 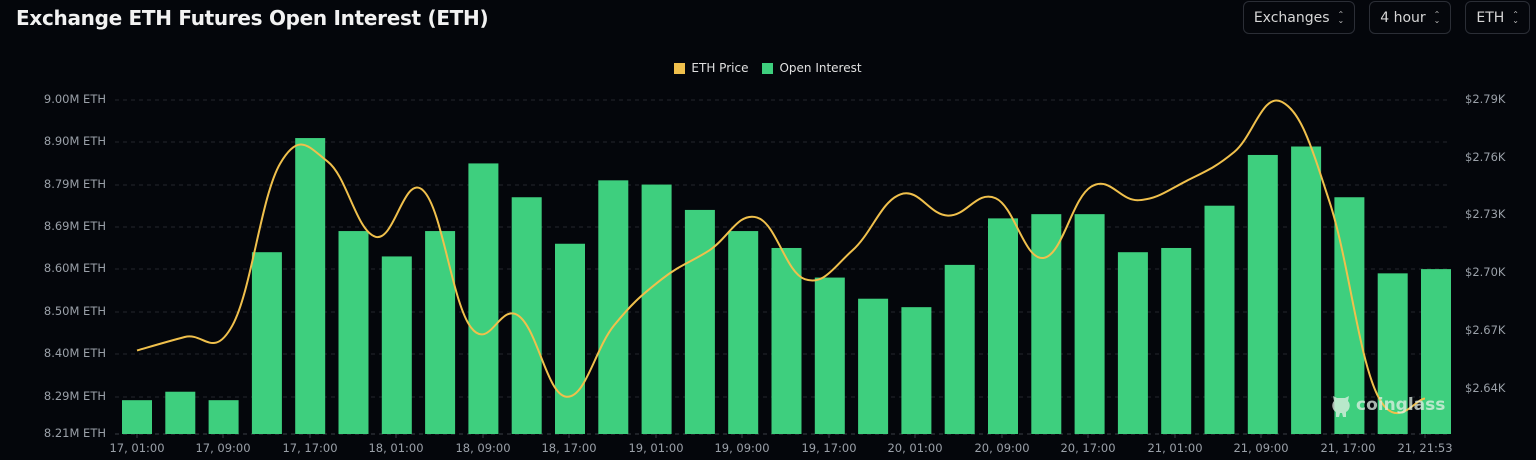 I want to click on interval-select-label: 4 hour, so click(x=1403, y=17).